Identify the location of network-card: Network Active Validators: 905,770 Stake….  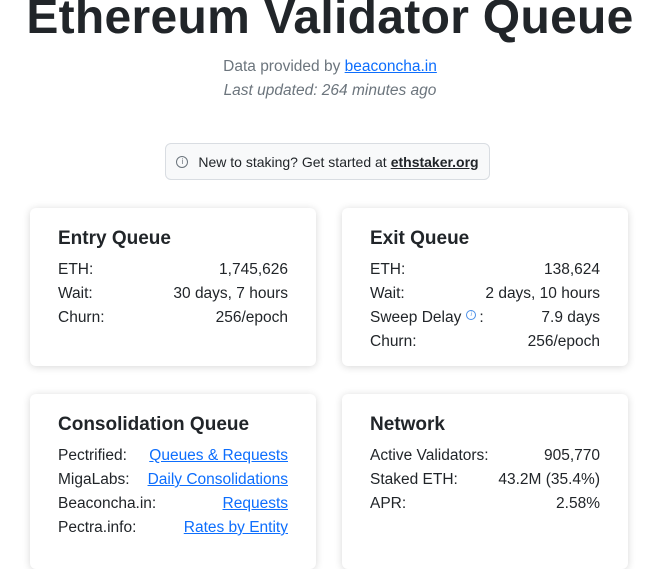
(485, 481).